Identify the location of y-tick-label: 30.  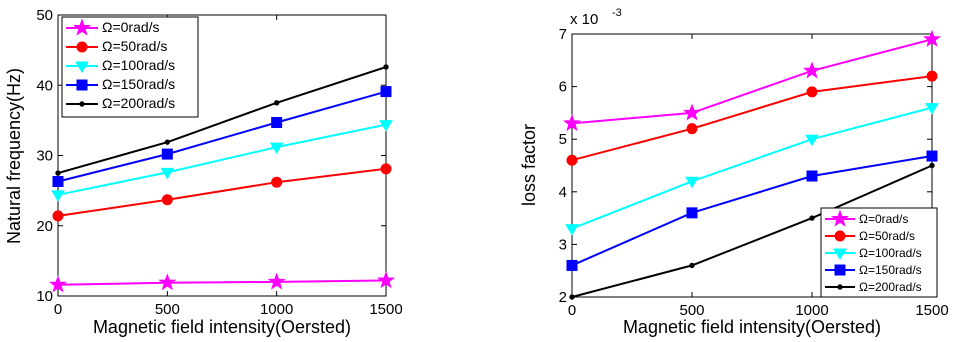
(44, 156).